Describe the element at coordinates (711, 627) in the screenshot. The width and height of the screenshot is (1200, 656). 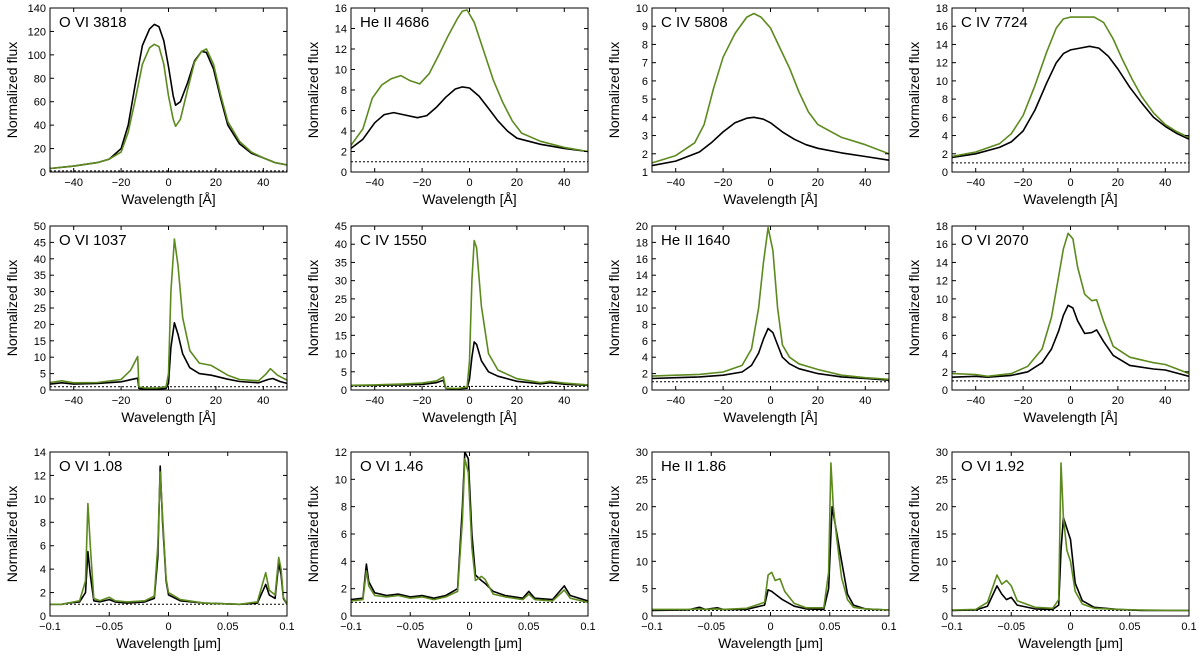
I see `x-tick-label: −0.05` at that location.